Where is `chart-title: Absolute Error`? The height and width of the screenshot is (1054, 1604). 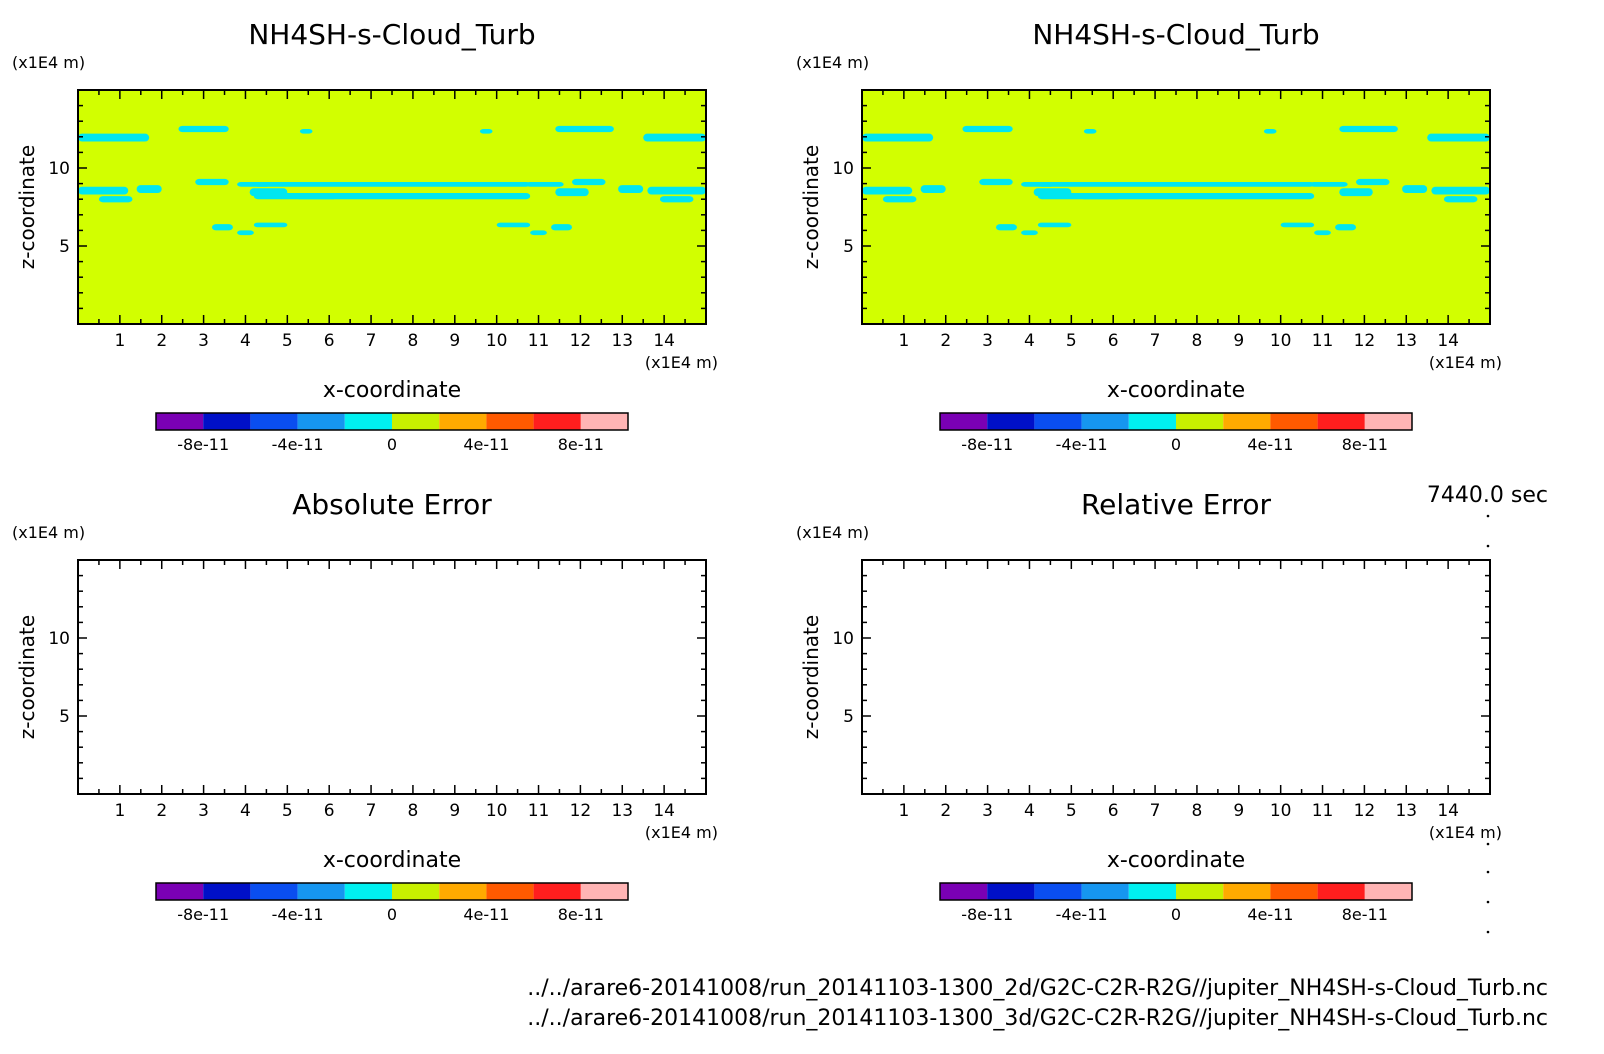 chart-title: Absolute Error is located at coordinates (392, 504).